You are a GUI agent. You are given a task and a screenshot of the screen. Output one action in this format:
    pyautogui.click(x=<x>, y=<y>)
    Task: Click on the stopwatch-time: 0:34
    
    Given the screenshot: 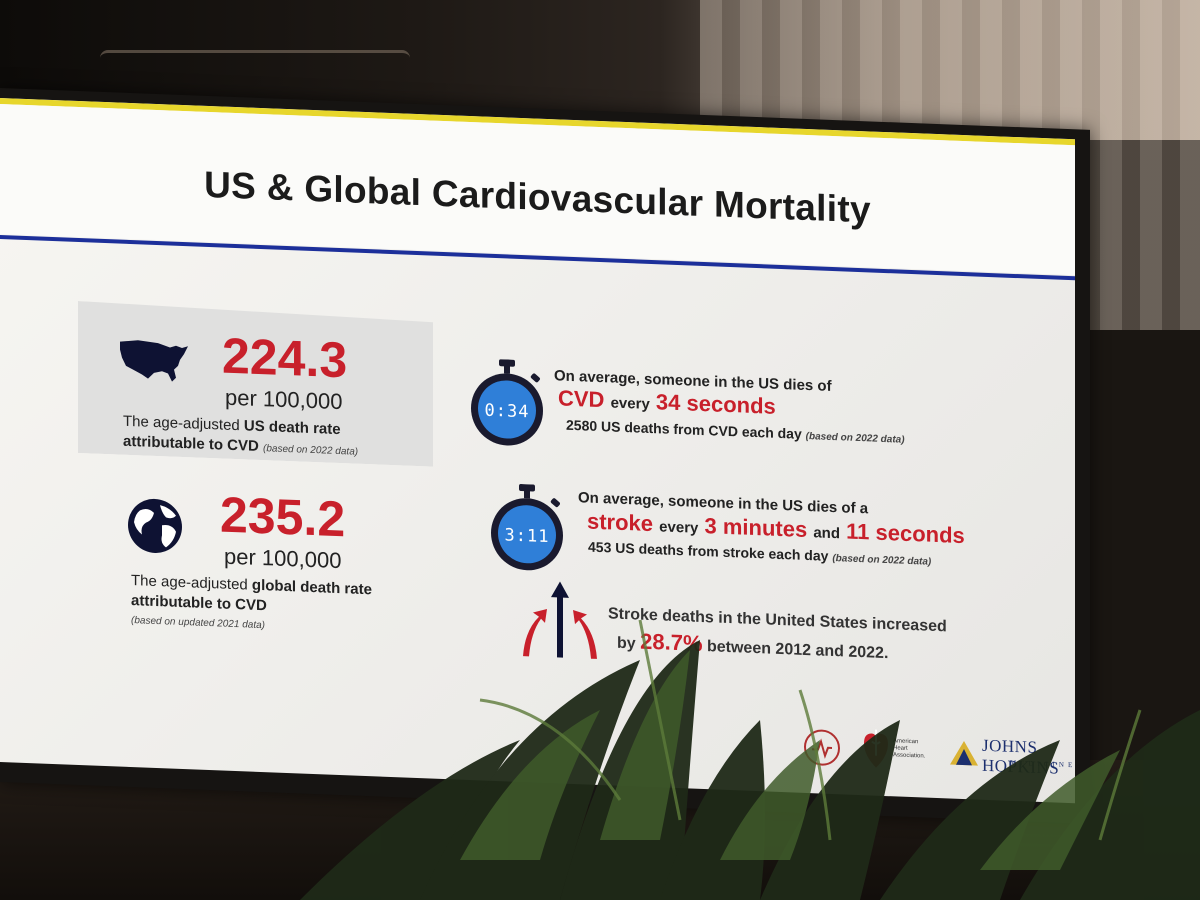 What is the action you would take?
    pyautogui.click(x=507, y=411)
    